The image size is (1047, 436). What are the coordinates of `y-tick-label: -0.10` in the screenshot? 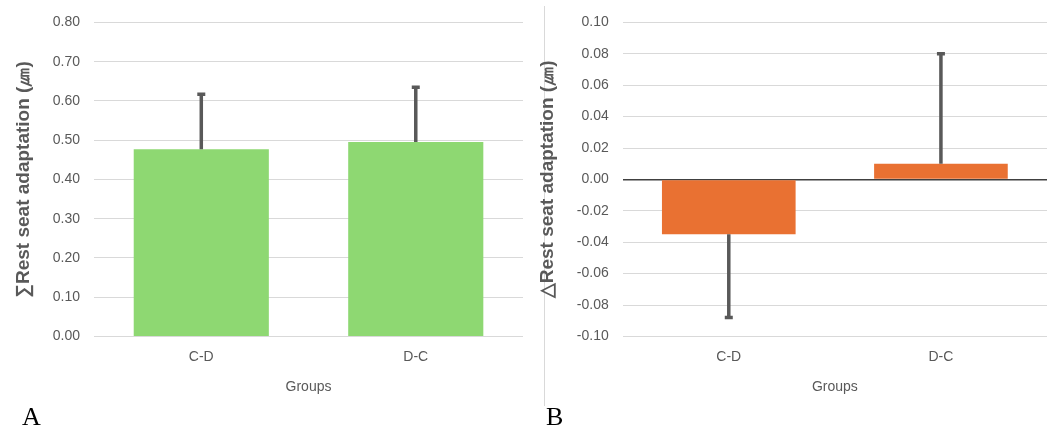 It's located at (592, 335).